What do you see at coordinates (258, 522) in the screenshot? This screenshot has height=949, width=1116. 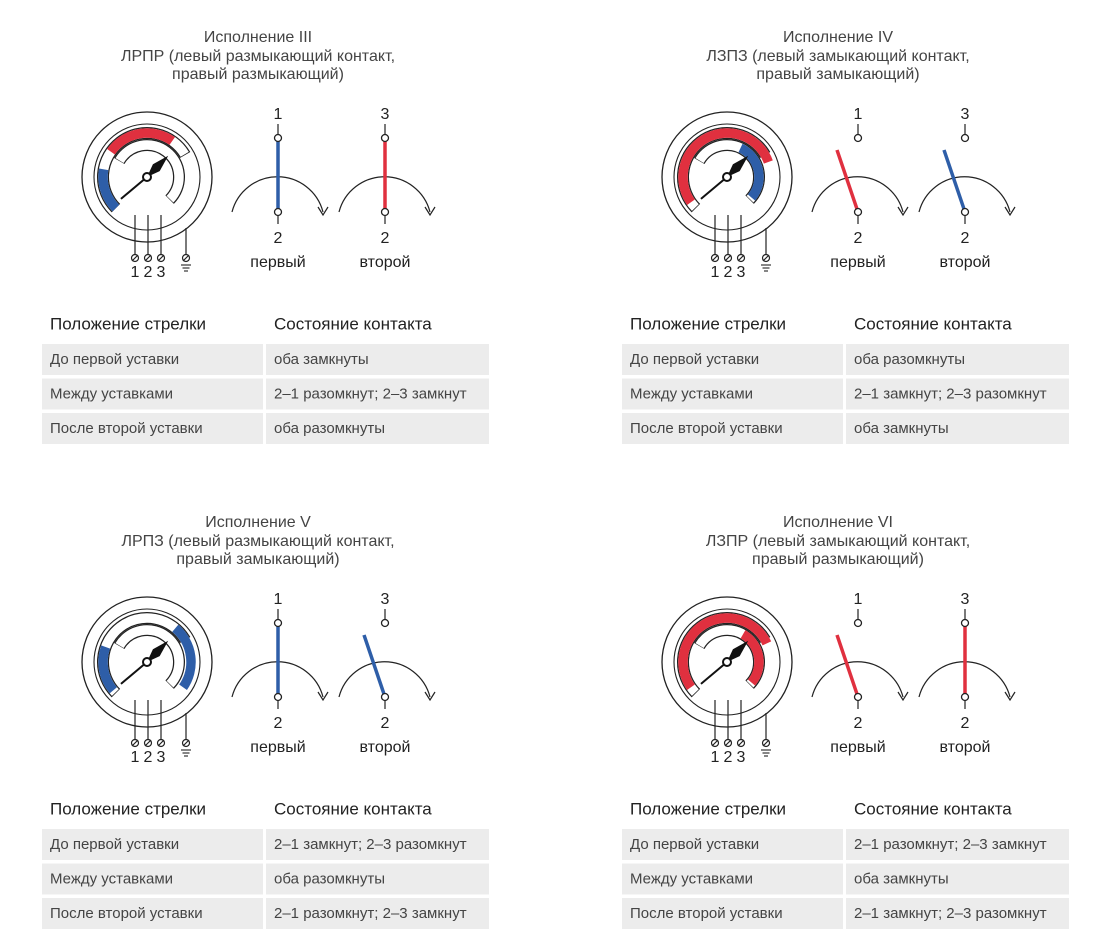 I see `panel-title: Исполнение V` at bounding box center [258, 522].